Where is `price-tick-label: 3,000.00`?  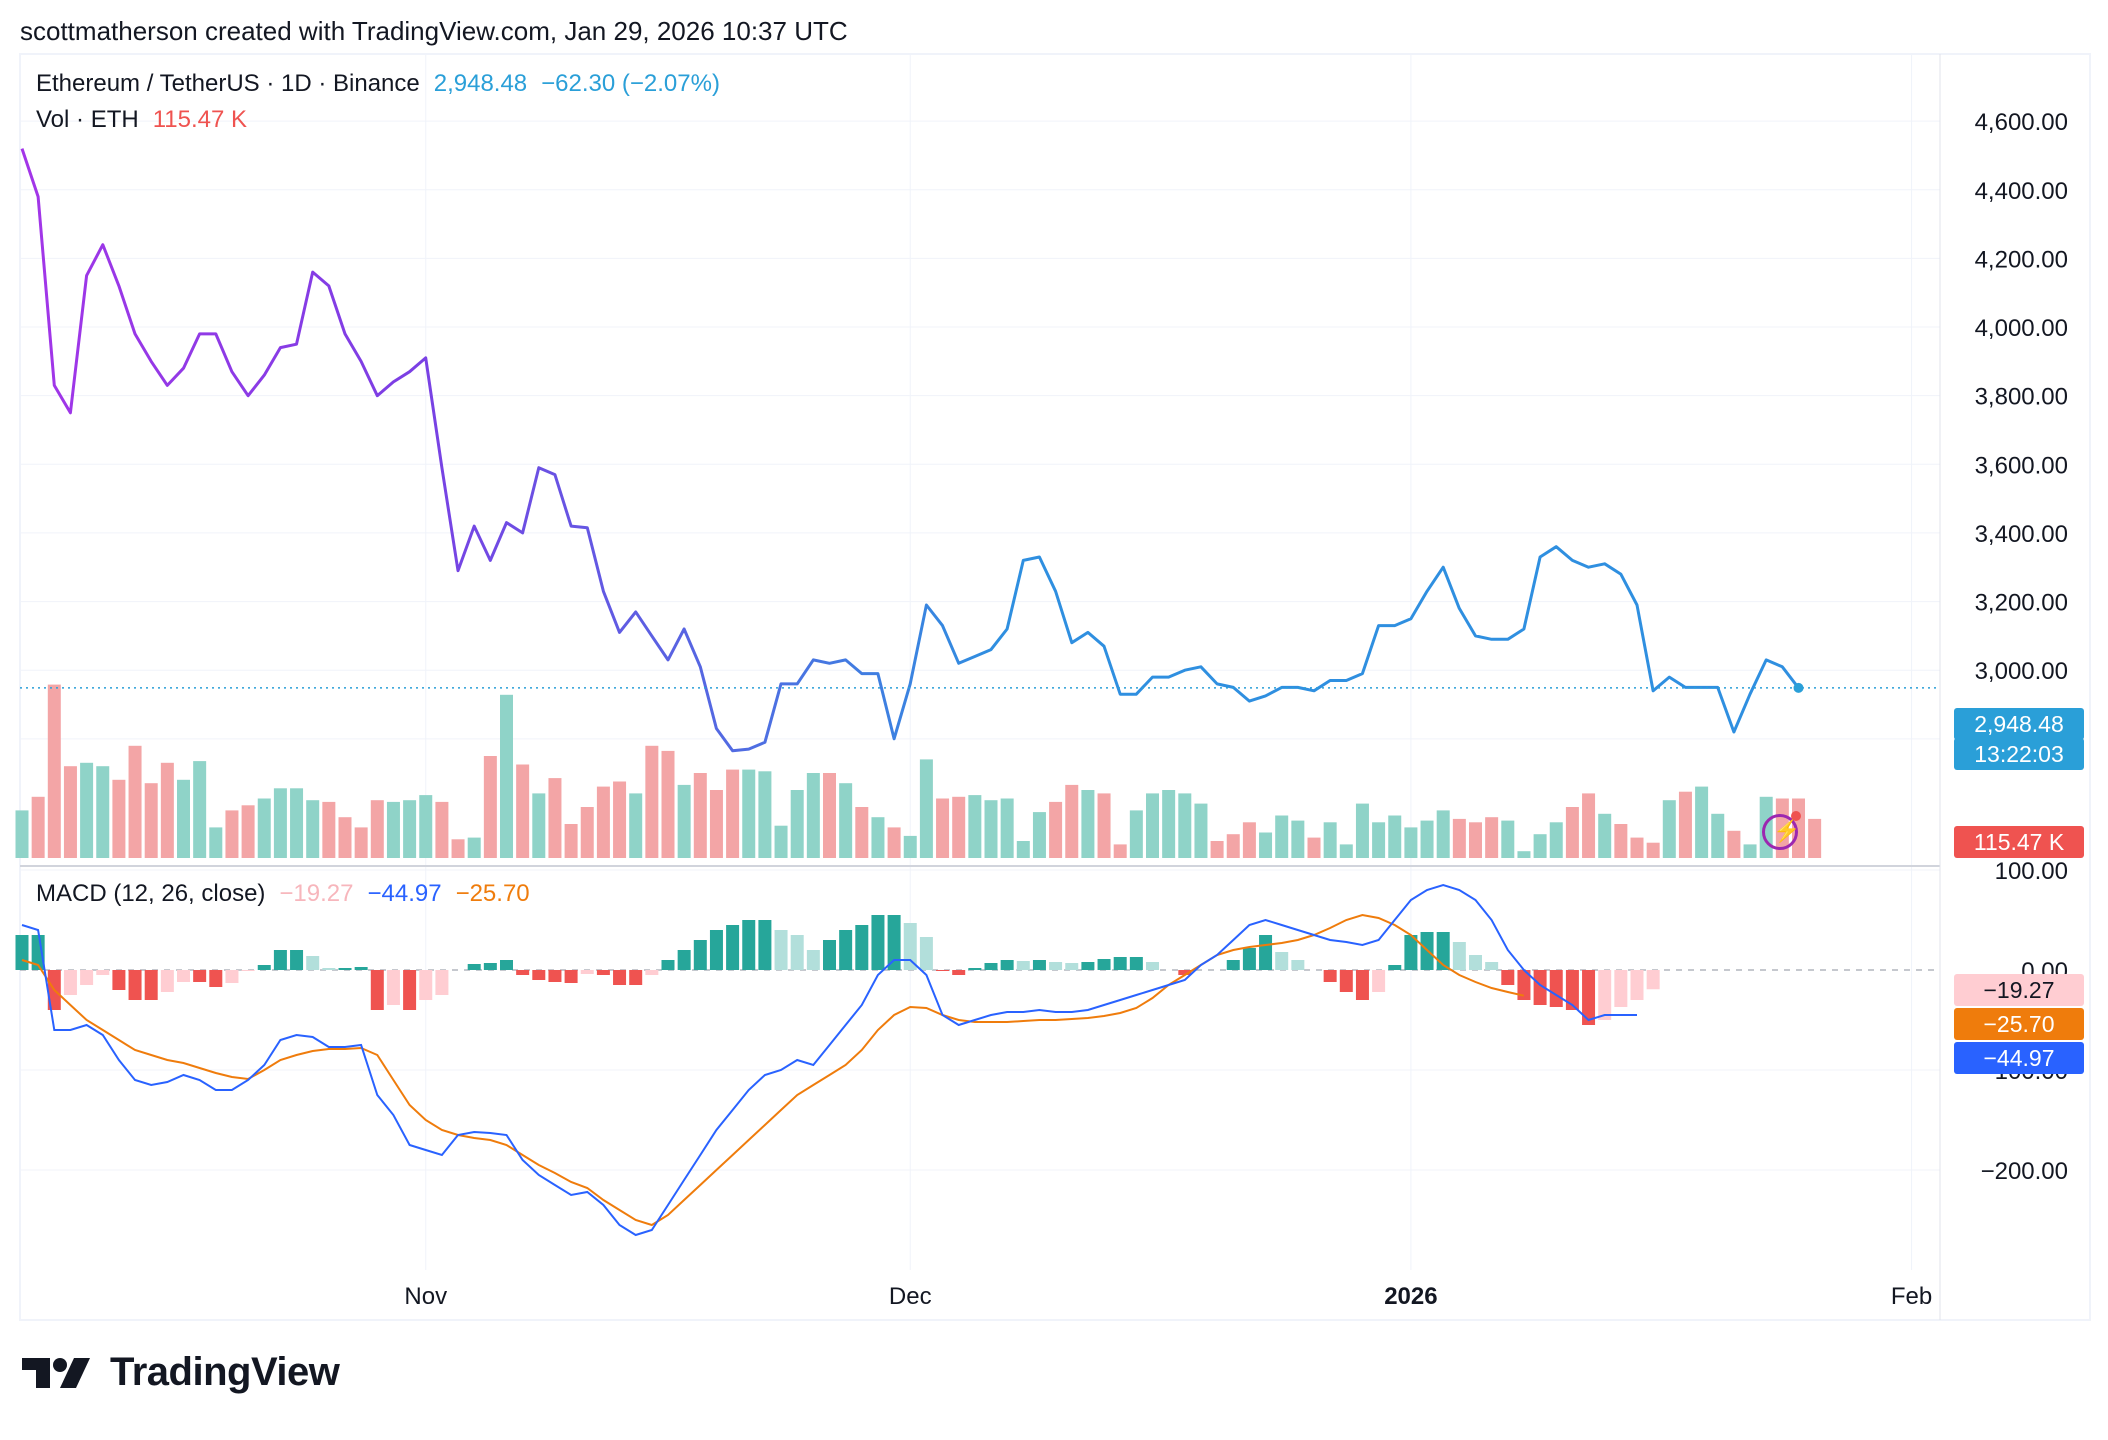
price-tick-label: 3,000.00 is located at coordinates (2021, 671).